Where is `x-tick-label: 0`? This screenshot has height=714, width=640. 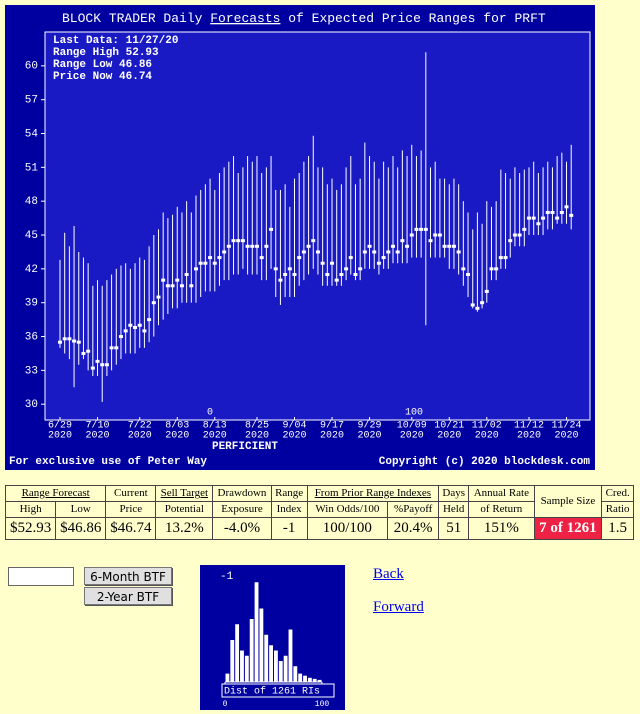
x-tick-label: 0 is located at coordinates (225, 704).